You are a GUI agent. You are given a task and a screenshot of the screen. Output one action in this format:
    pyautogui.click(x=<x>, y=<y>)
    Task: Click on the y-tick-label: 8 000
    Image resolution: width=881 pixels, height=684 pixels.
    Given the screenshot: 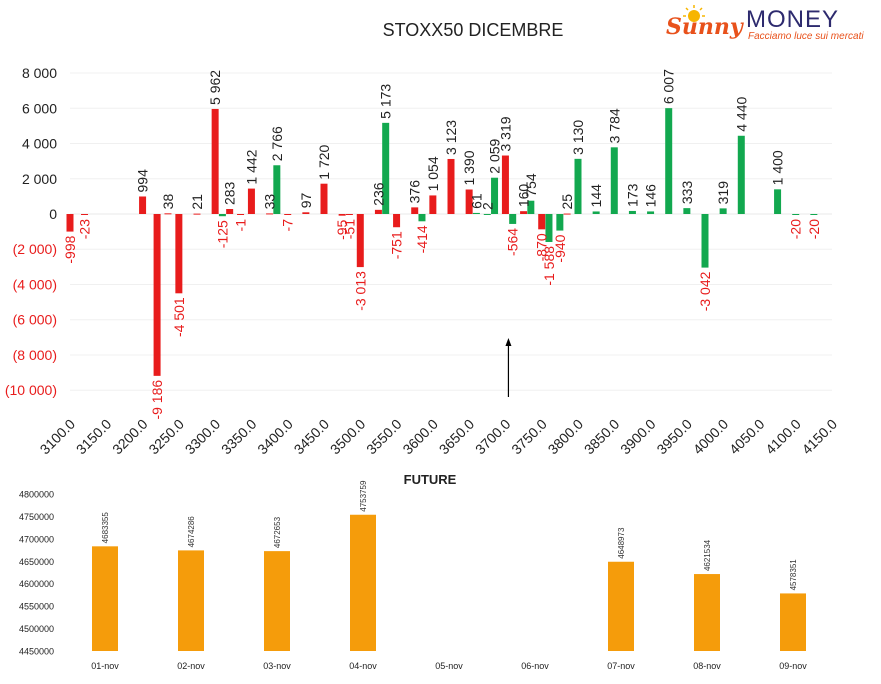 What is the action you would take?
    pyautogui.click(x=39, y=73)
    